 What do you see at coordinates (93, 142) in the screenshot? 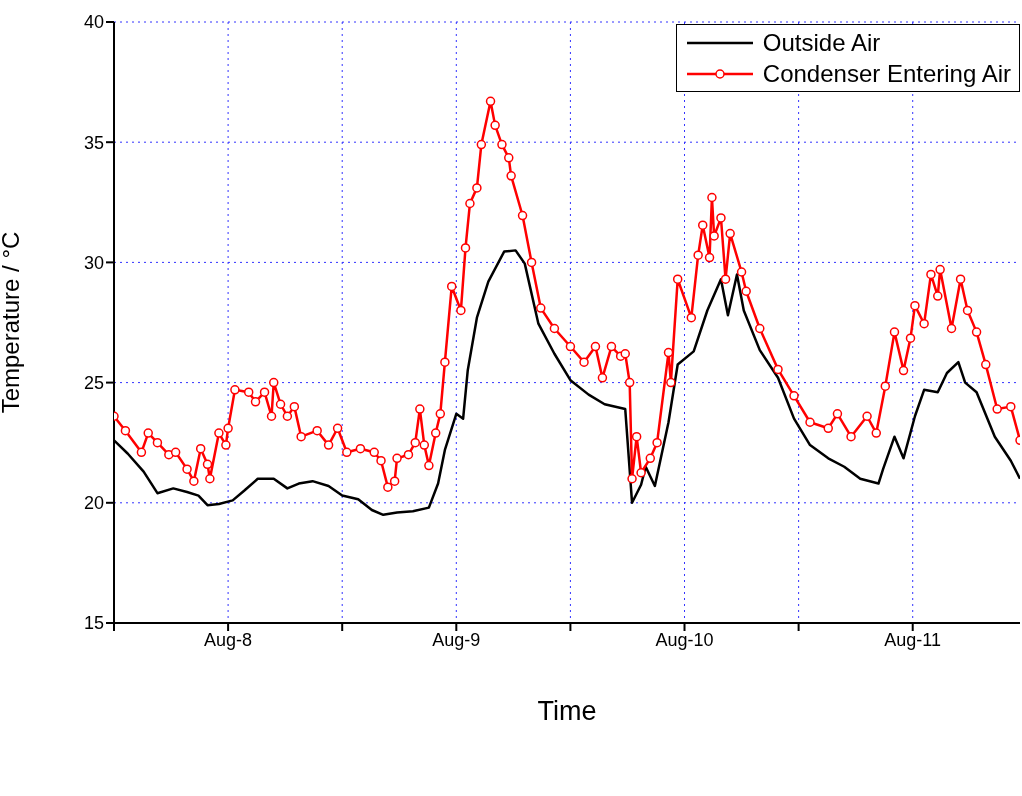
I see `y-tick-label: 35` at bounding box center [93, 142].